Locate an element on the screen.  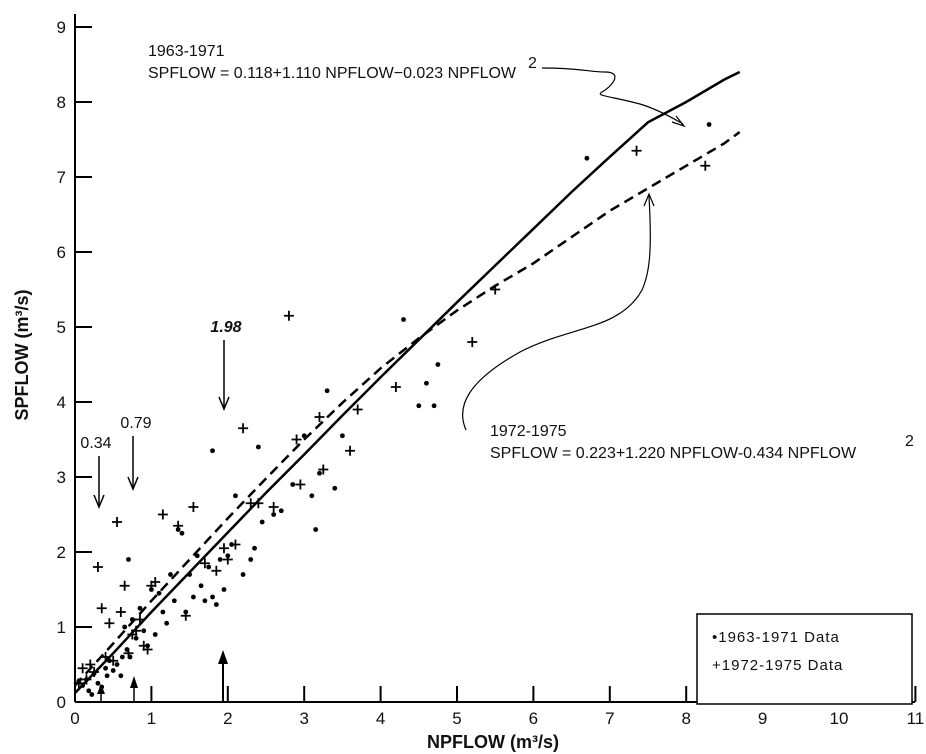
x-tick-label: 4 is located at coordinates (380, 718).